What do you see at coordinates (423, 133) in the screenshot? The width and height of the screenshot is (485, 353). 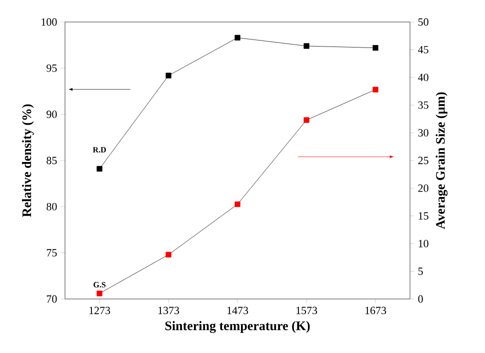 I see `y2-tick-label: 30` at bounding box center [423, 133].